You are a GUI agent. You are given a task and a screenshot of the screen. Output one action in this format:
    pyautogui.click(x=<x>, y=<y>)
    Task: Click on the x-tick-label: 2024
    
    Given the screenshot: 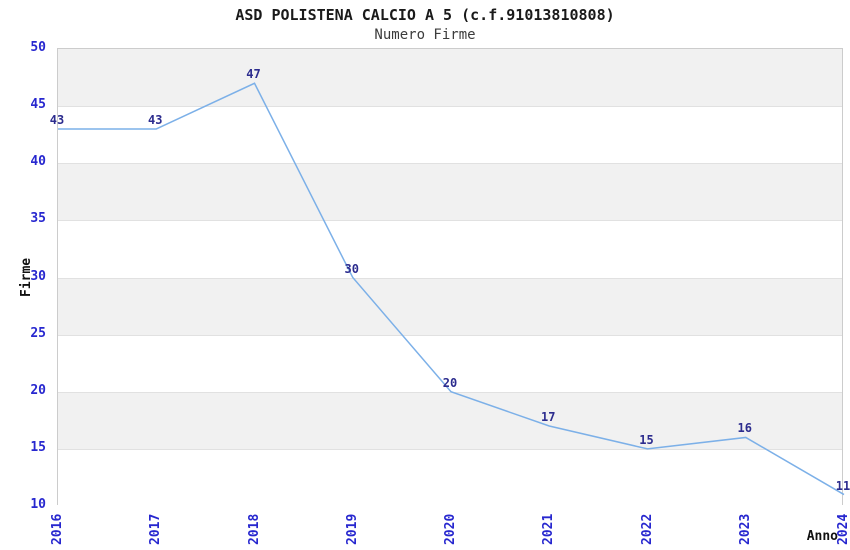 What is the action you would take?
    pyautogui.click(x=843, y=529)
    